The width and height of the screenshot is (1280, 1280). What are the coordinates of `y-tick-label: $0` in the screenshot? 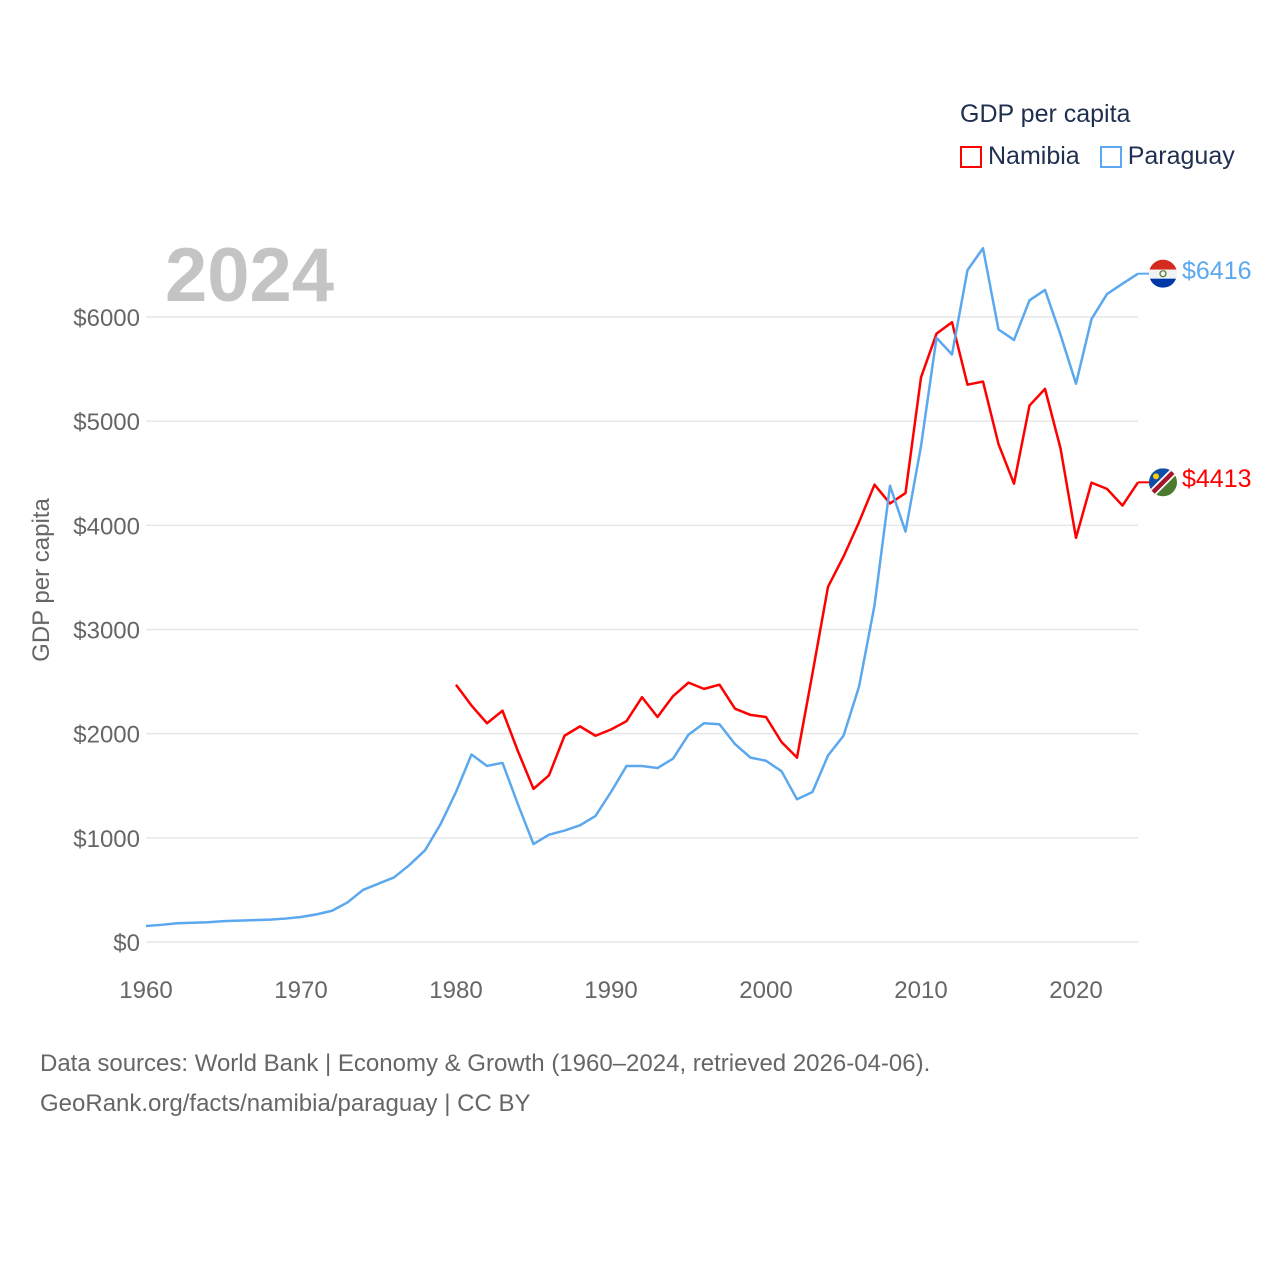 It's located at (126, 943).